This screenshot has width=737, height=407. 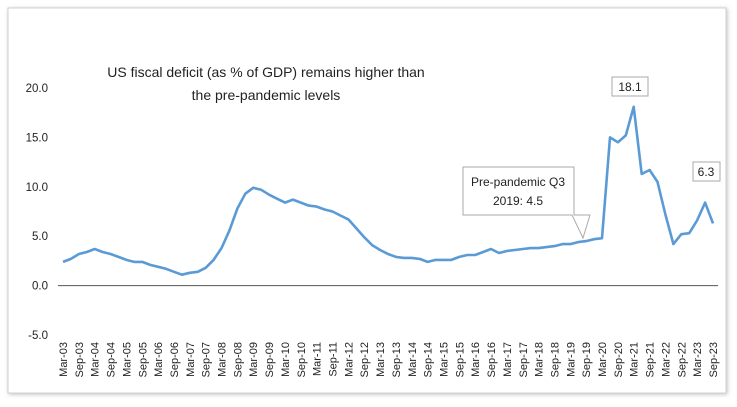 What do you see at coordinates (80, 359) in the screenshot?
I see `x-tick-label: Sep-03` at bounding box center [80, 359].